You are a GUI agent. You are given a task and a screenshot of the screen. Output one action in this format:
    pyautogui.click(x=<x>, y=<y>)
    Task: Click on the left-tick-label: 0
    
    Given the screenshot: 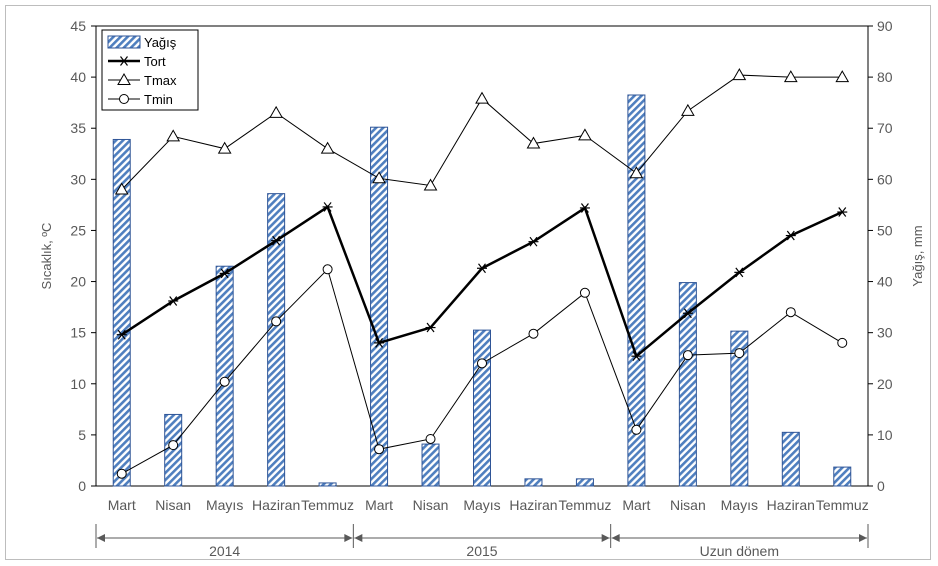 What is the action you would take?
    pyautogui.click(x=82, y=486)
    